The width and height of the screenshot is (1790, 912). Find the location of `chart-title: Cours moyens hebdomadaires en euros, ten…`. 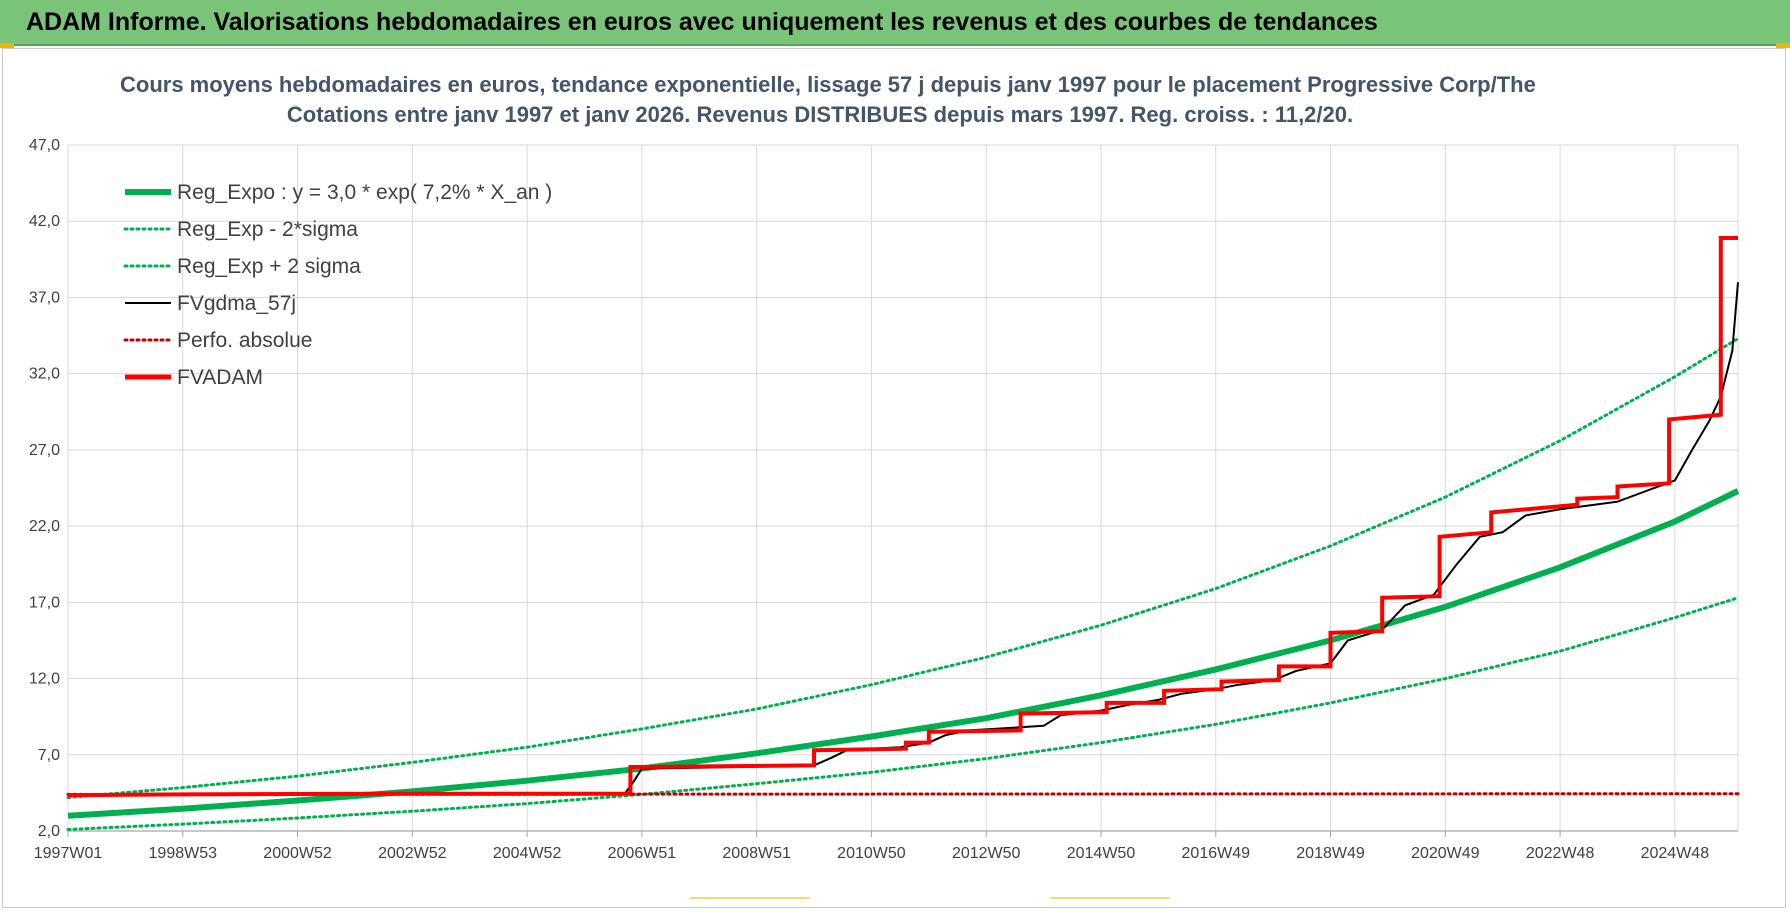

chart-title: Cours moyens hebdomadaires en euros, ten… is located at coordinates (828, 100).